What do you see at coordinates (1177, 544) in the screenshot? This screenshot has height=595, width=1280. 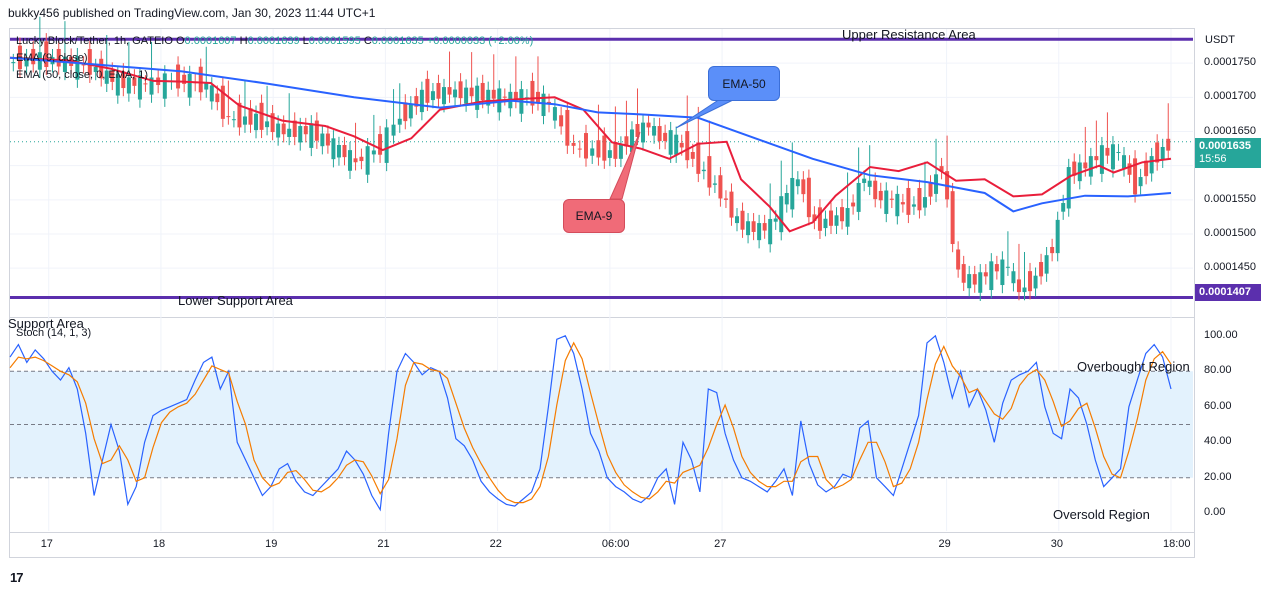 I see `time-tick-label: 18:00` at bounding box center [1177, 544].